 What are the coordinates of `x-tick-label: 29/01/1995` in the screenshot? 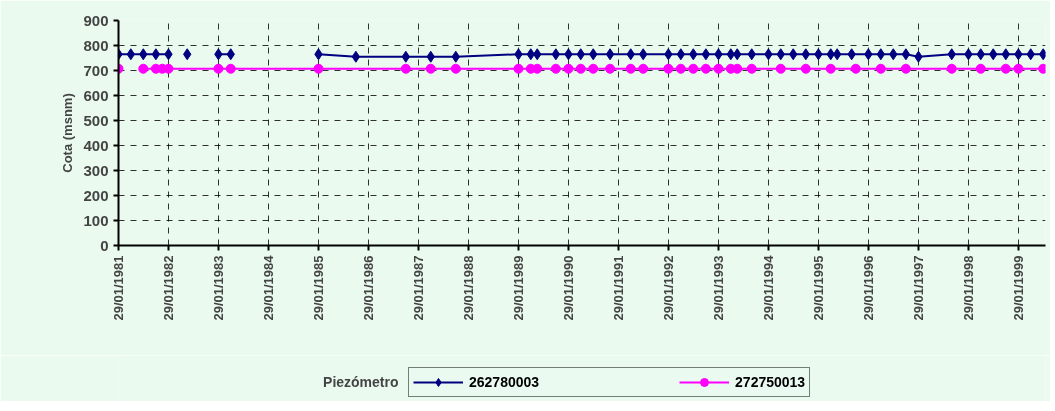 It's located at (818, 288).